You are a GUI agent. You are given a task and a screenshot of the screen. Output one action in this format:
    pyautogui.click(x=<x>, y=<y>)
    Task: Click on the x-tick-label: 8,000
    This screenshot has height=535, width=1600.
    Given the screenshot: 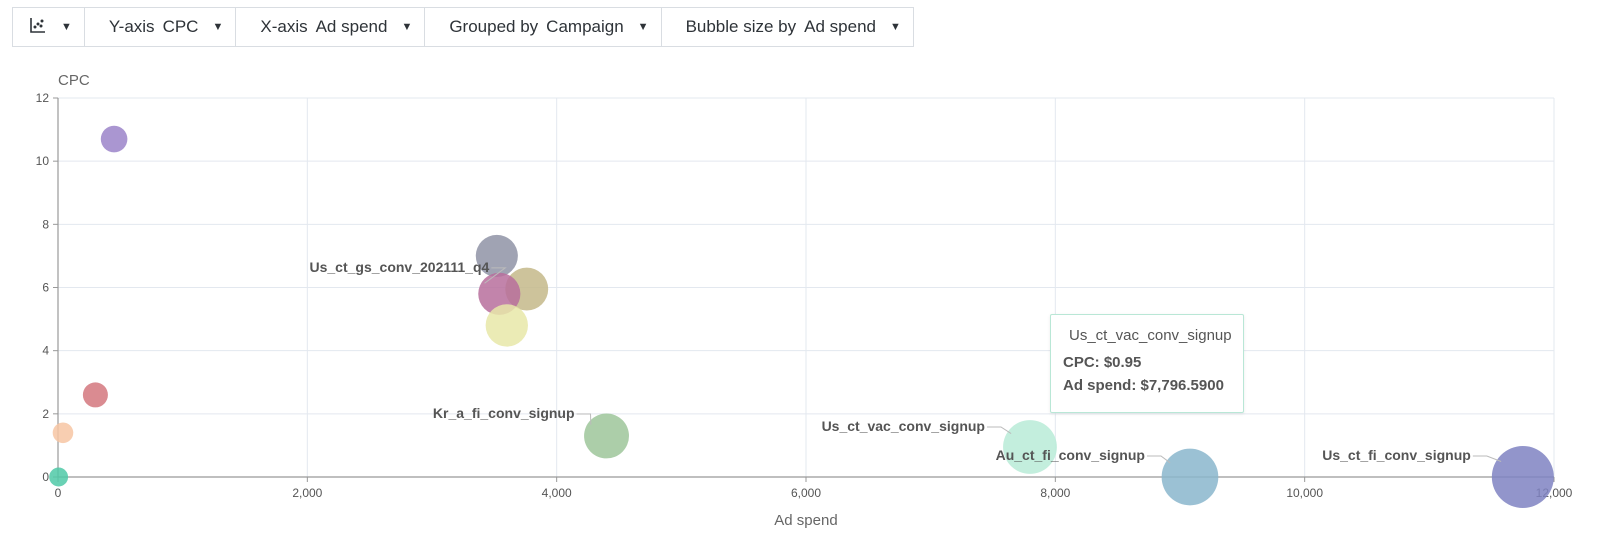 What is the action you would take?
    pyautogui.click(x=1055, y=493)
    